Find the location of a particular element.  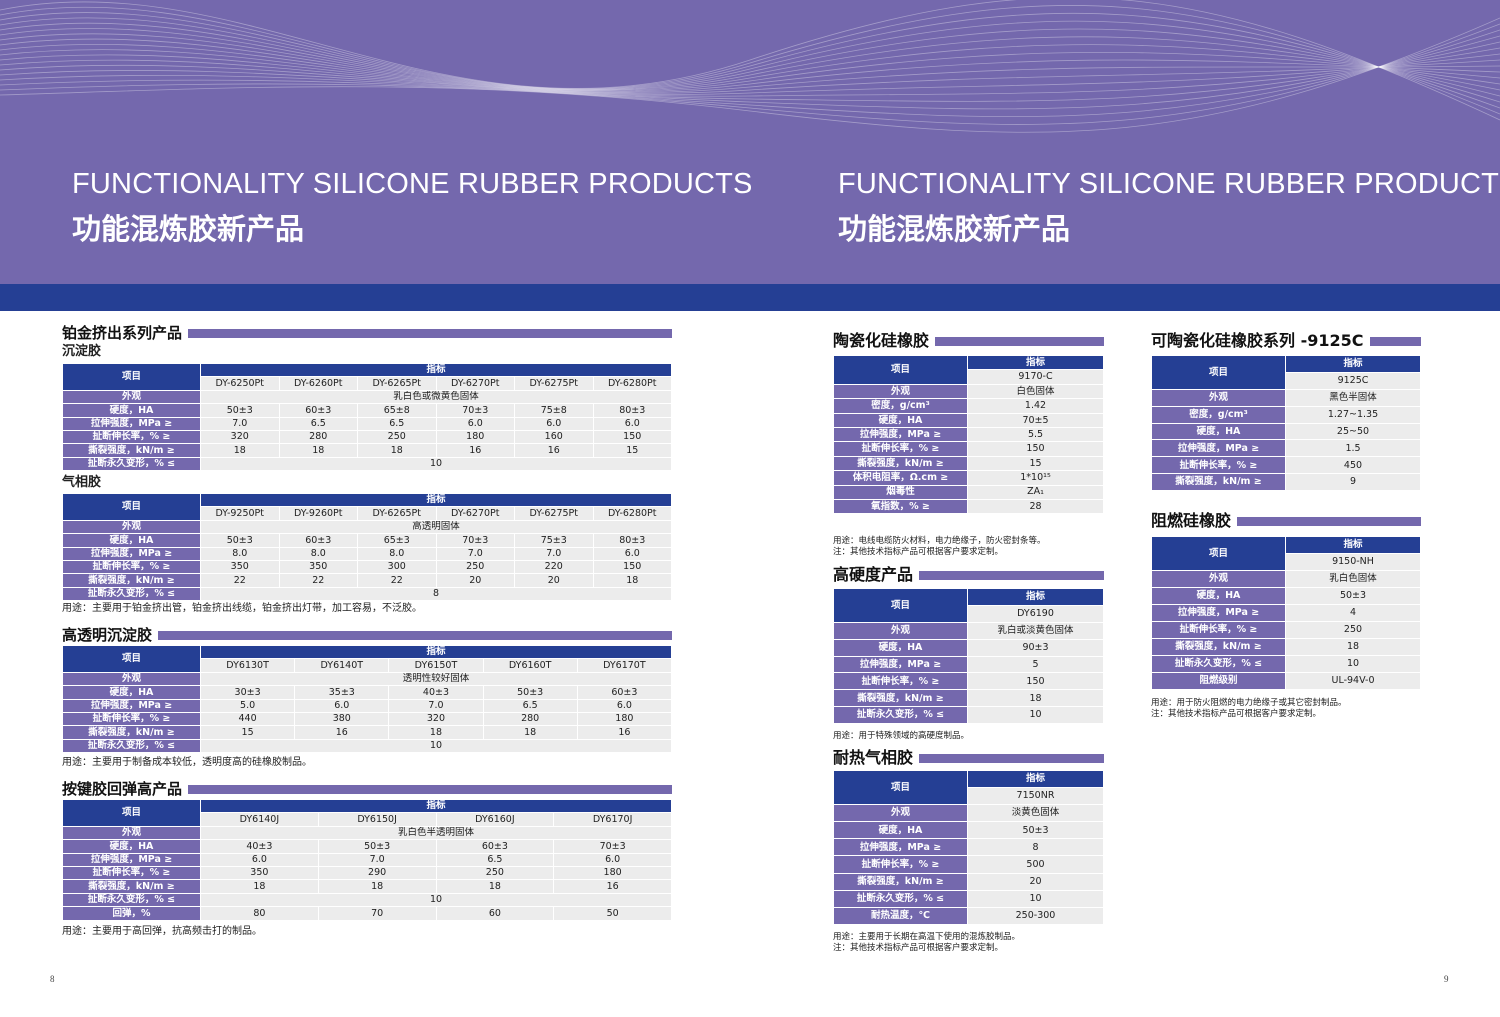

table-row: 硬度，HA 50±3 60±3 65±8 70±3 75±8 80±3 is located at coordinates (367, 410).